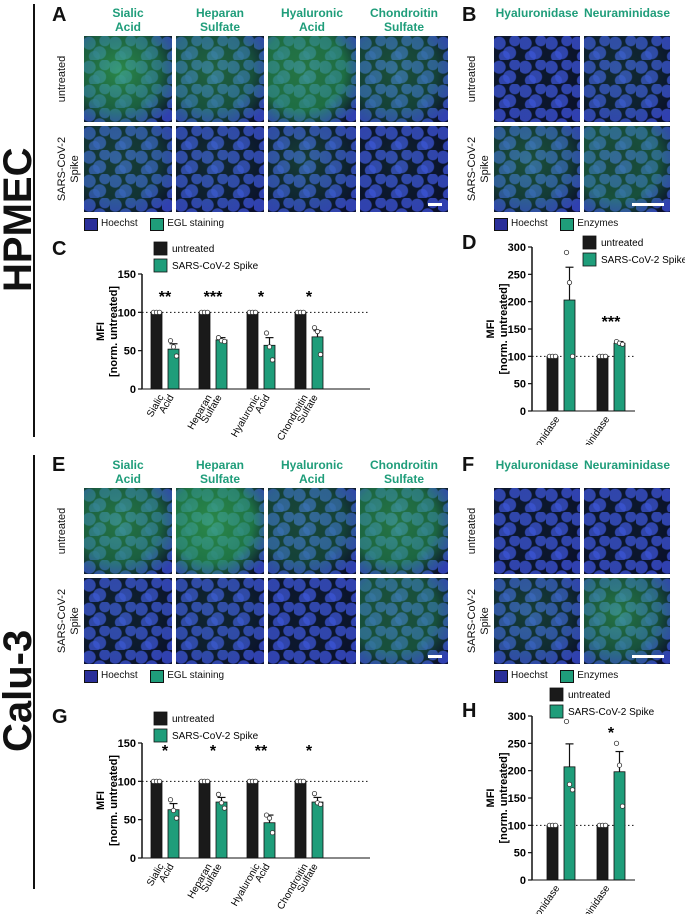 This screenshot has width=685, height=916. What do you see at coordinates (469, 711) in the screenshot?
I see `panel-letter-h: H` at bounding box center [469, 711].